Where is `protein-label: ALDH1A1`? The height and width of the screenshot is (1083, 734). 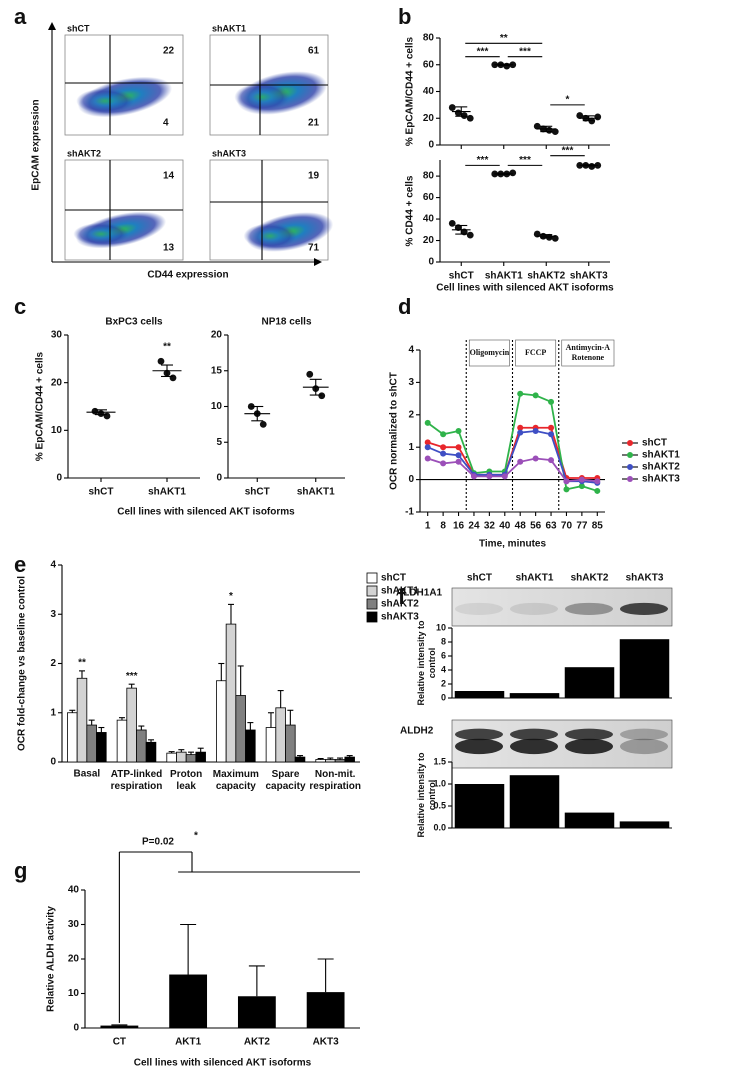
protein-label: ALDH1A1 is located at coordinates (419, 593).